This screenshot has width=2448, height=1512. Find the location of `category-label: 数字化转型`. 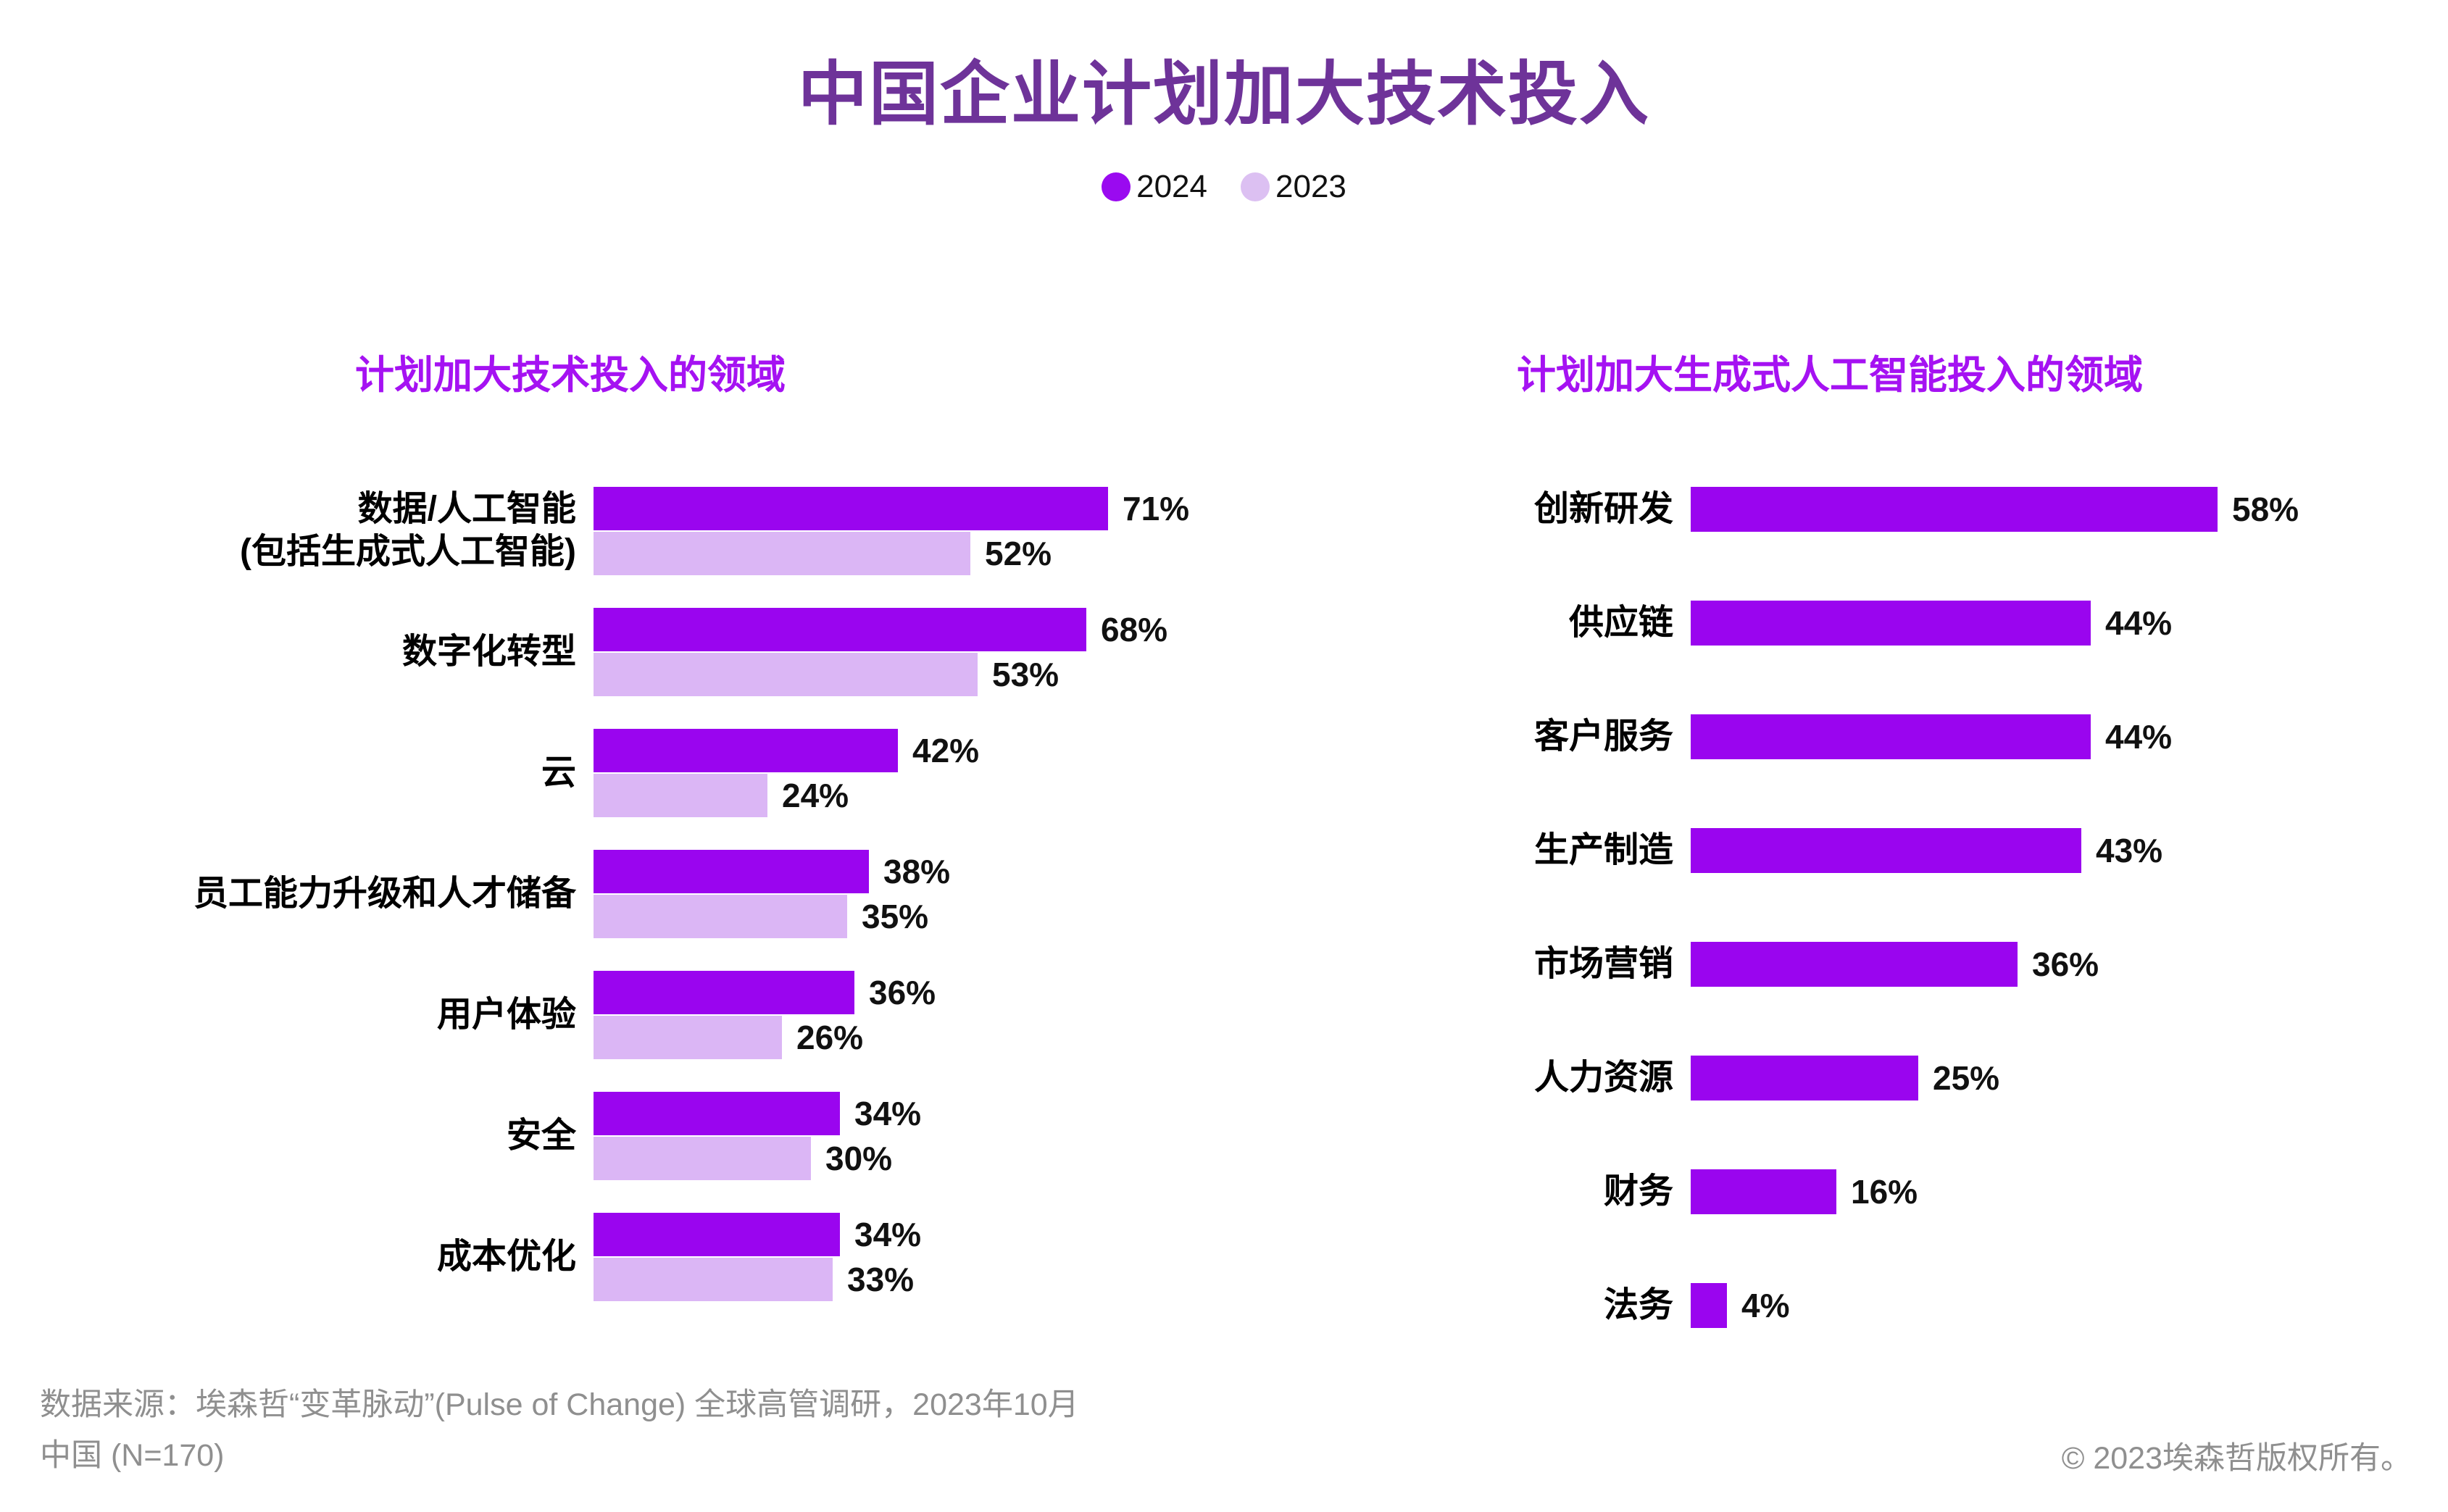

category-label: 数字化转型 is located at coordinates (488, 651).